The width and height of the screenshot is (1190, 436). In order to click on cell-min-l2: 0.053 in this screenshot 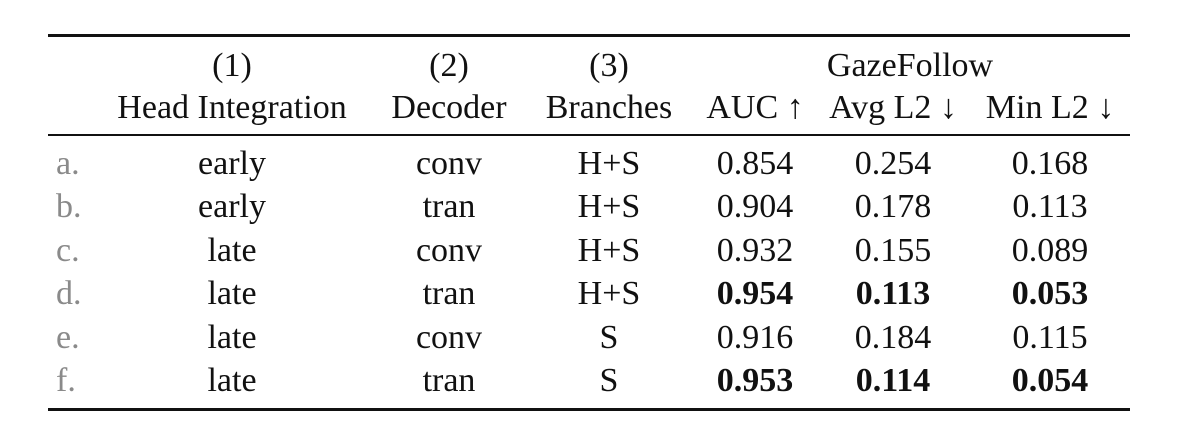, I will do `click(1050, 293)`.